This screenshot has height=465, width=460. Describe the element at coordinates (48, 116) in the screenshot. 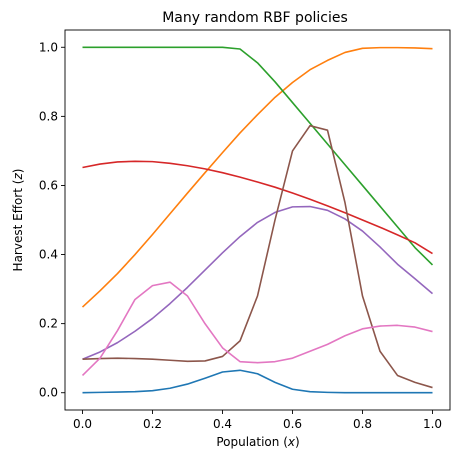

I see `y-tick-label: 0.8` at that location.